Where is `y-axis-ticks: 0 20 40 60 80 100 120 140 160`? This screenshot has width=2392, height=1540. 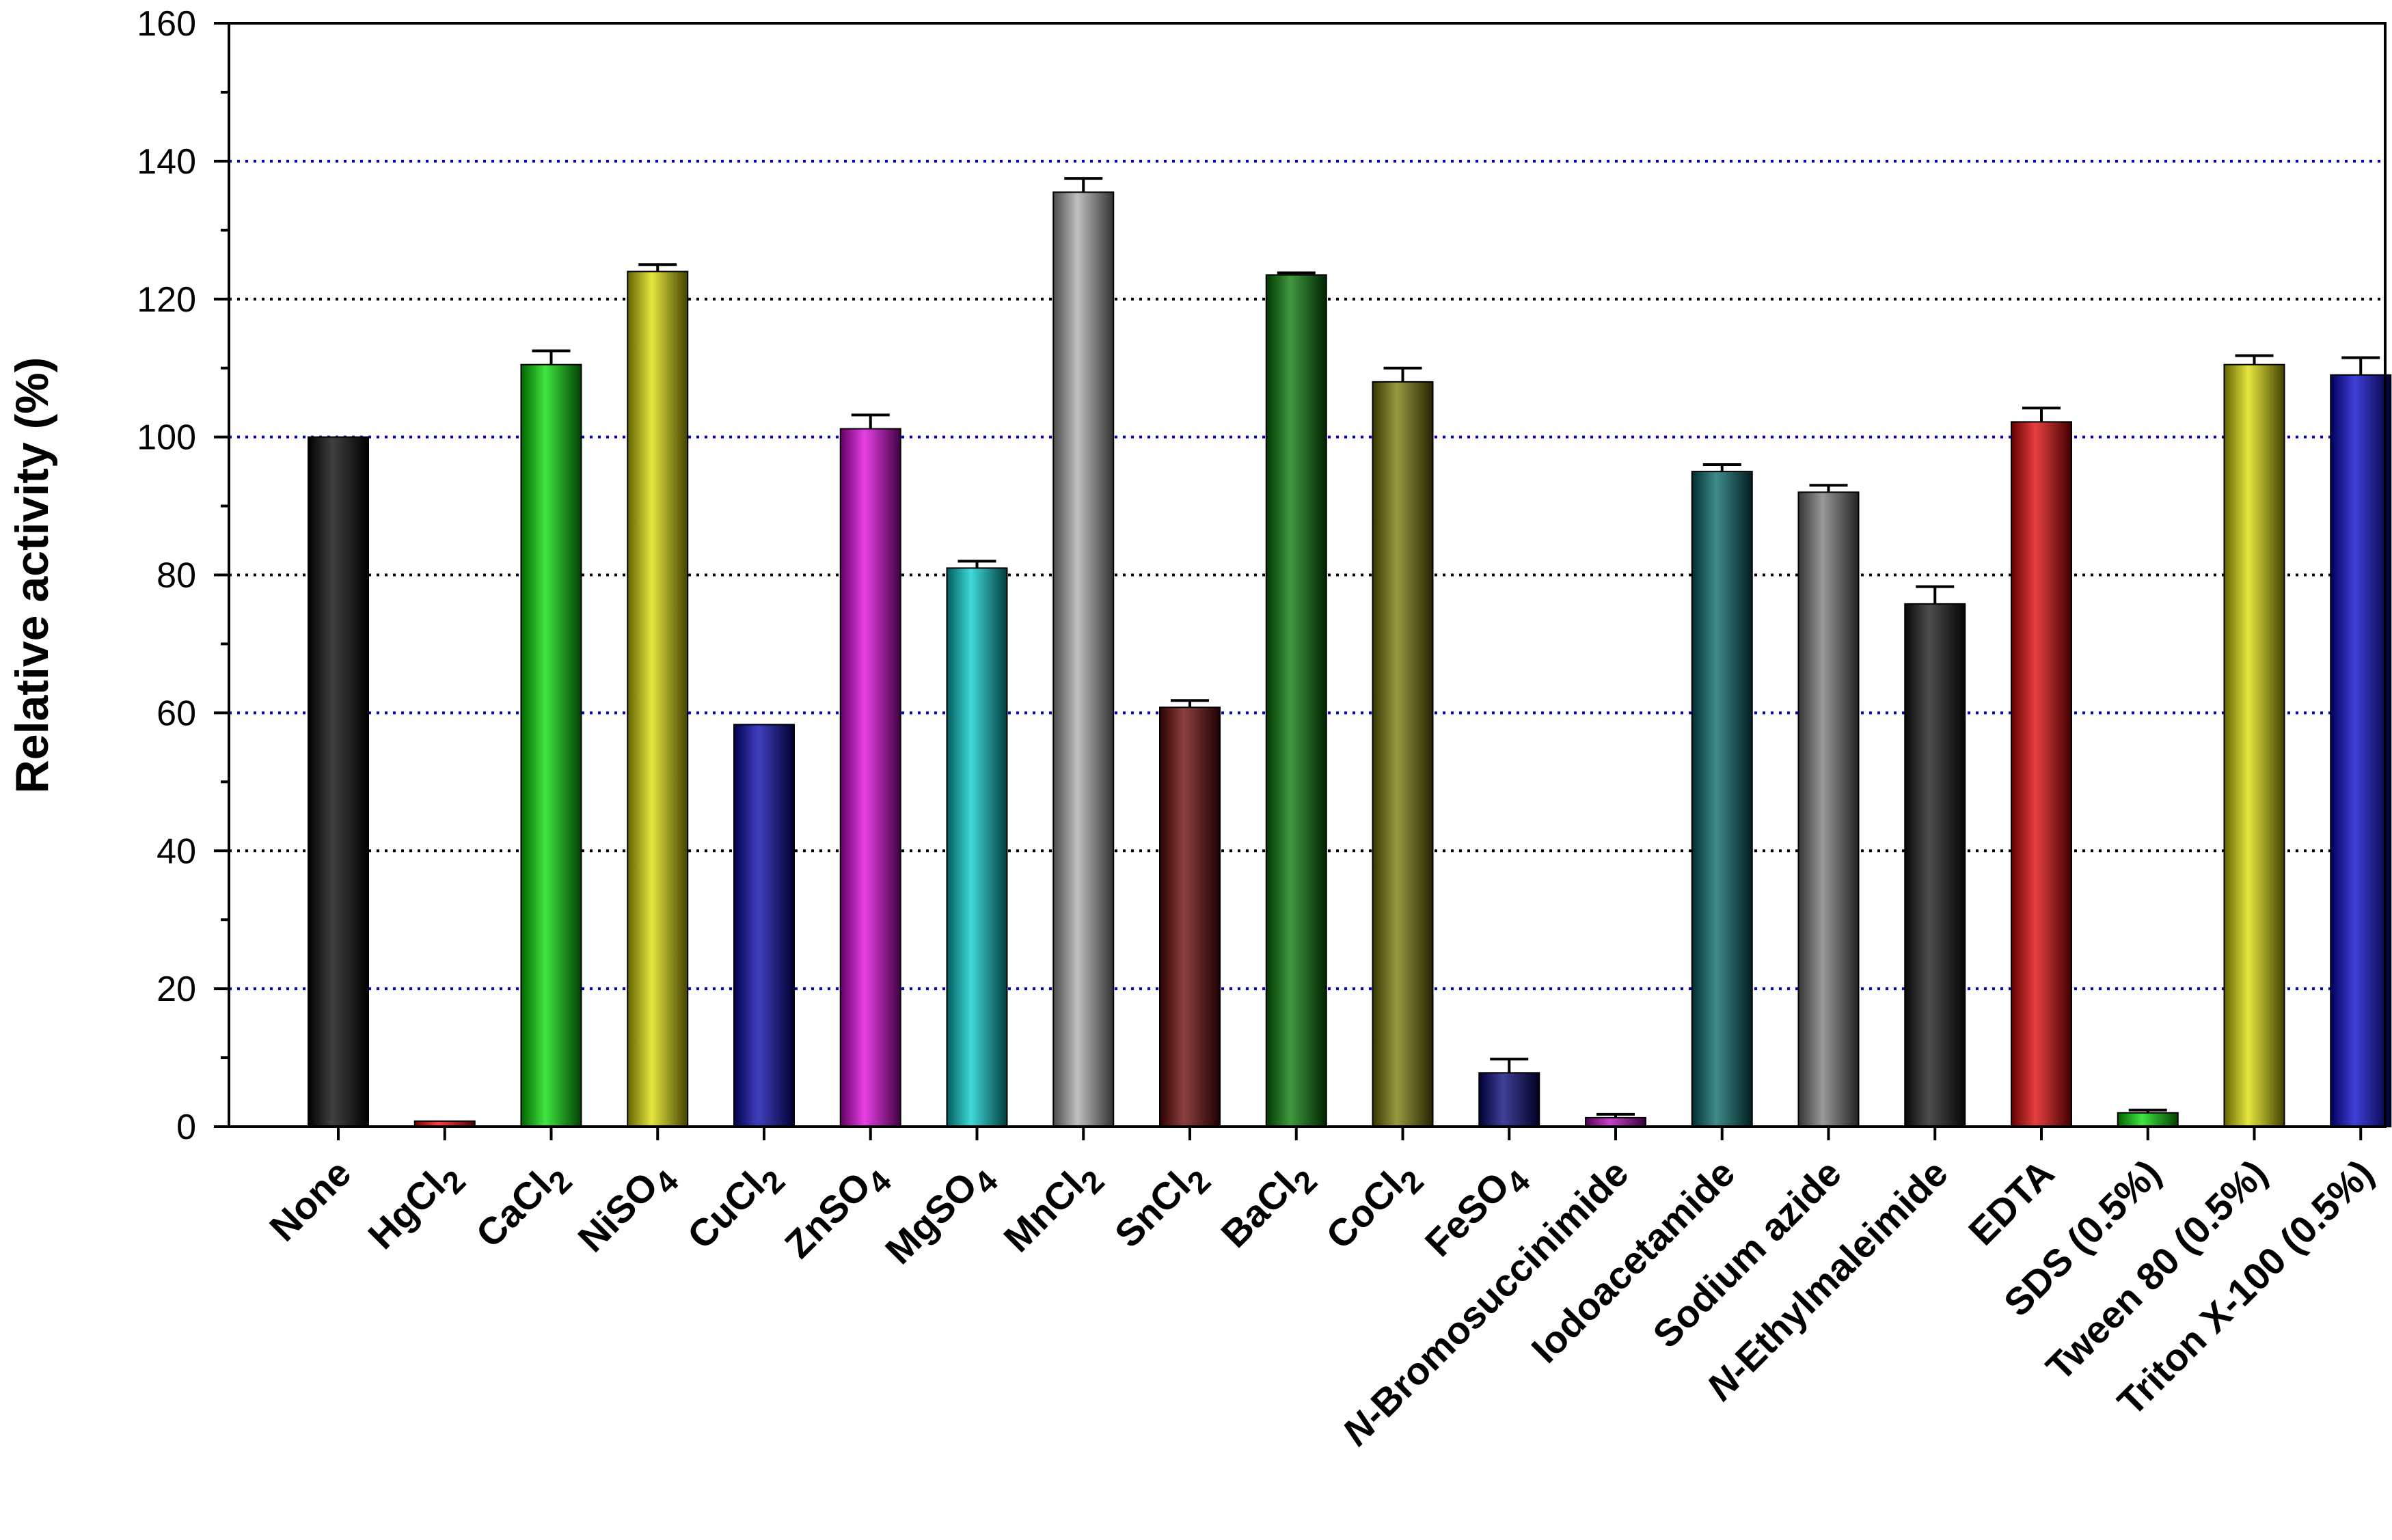 y-axis-ticks: 0 20 40 60 80 100 120 140 160 is located at coordinates (183, 575).